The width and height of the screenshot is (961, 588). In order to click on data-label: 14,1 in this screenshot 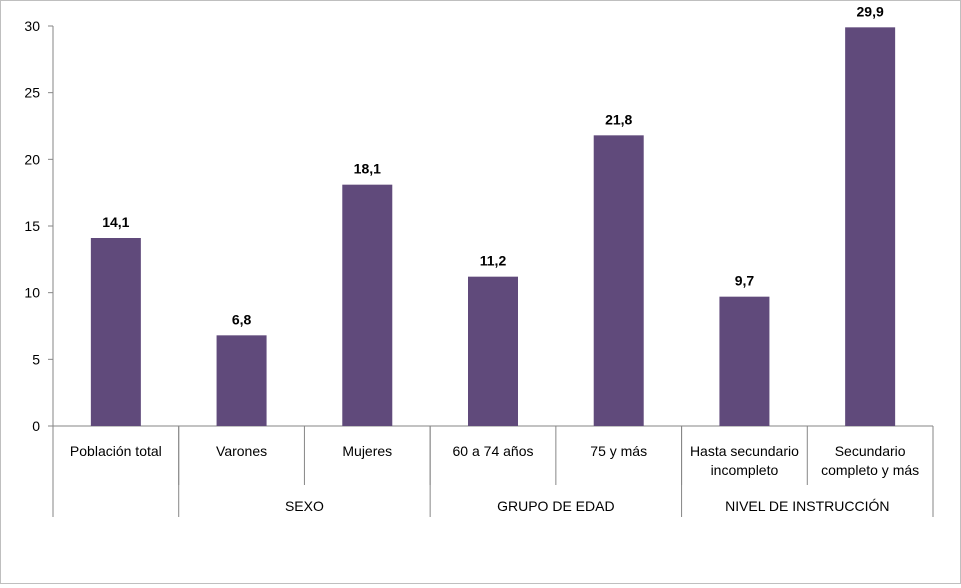, I will do `click(115, 222)`.